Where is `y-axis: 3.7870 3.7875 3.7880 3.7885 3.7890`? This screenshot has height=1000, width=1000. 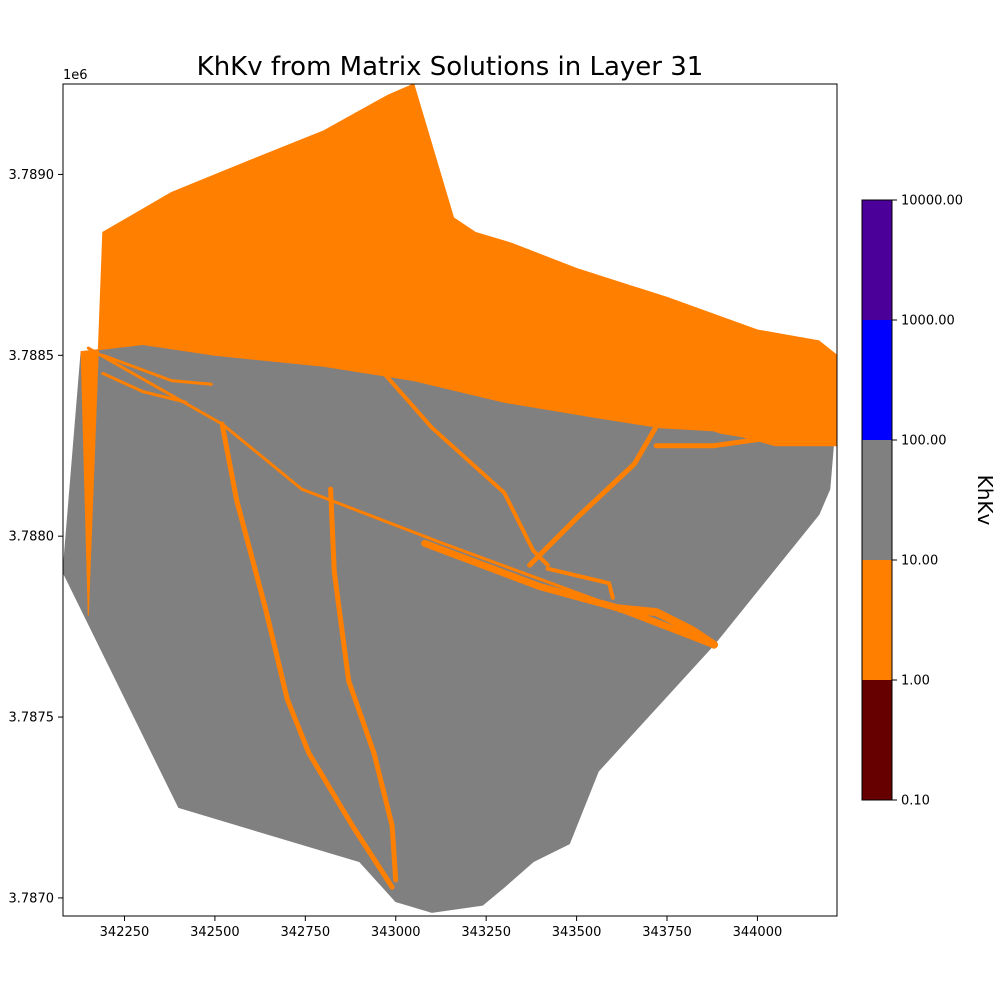
y-axis: 3.7870 3.7875 3.7880 3.7885 3.7890 is located at coordinates (36, 537).